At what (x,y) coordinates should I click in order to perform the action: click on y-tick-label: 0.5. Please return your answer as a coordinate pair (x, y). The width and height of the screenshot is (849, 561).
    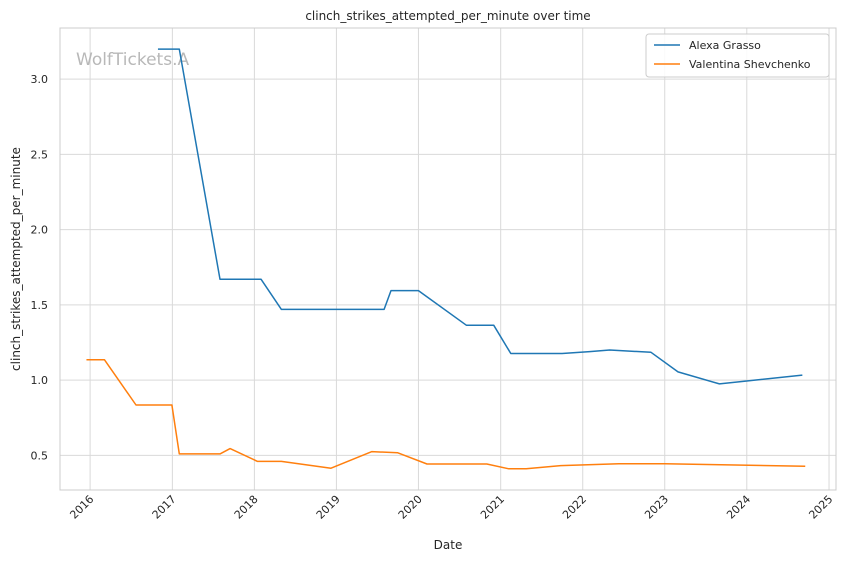
    Looking at the image, I should click on (40, 455).